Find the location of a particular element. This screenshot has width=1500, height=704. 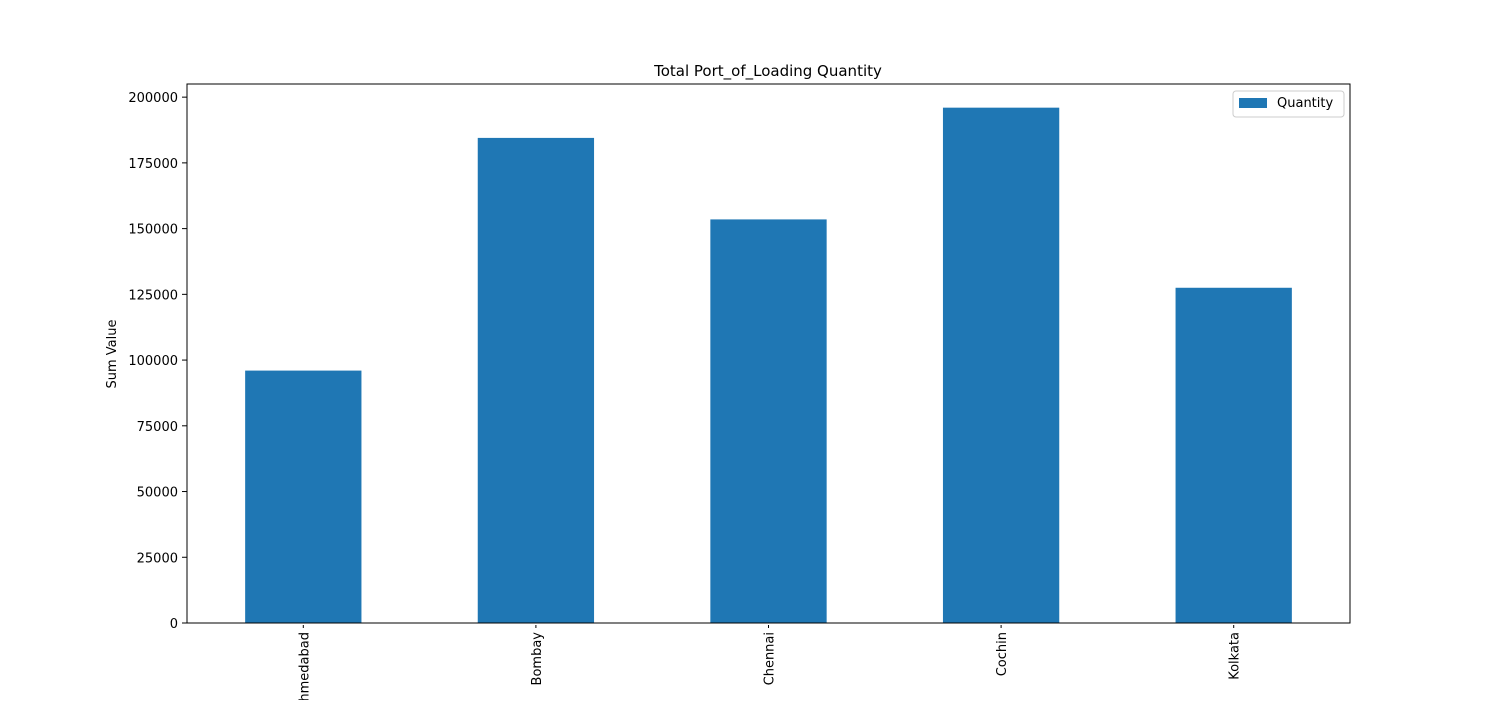

legend-swatch is located at coordinates (1253, 103).